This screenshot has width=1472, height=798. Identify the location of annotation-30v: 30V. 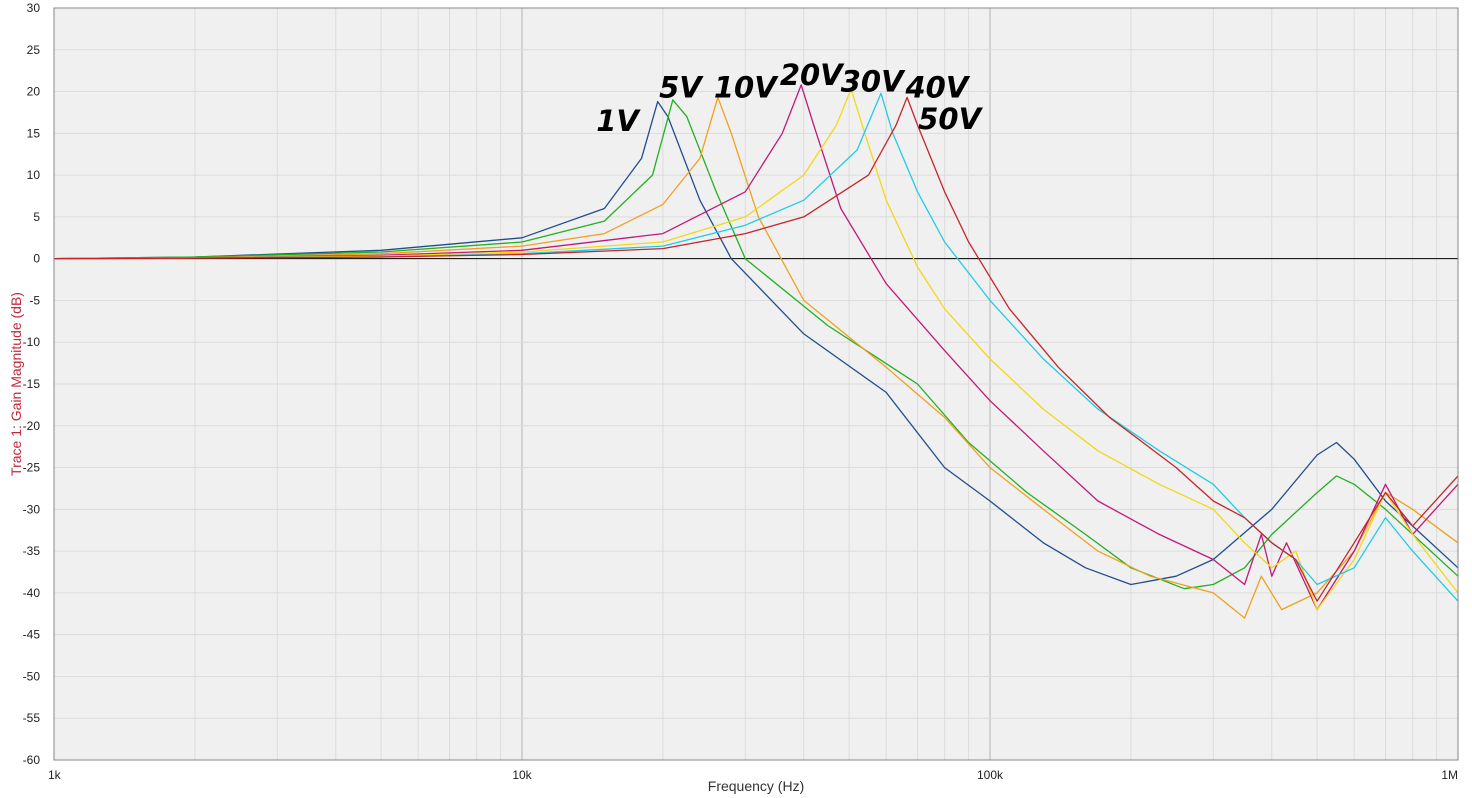
(873, 82).